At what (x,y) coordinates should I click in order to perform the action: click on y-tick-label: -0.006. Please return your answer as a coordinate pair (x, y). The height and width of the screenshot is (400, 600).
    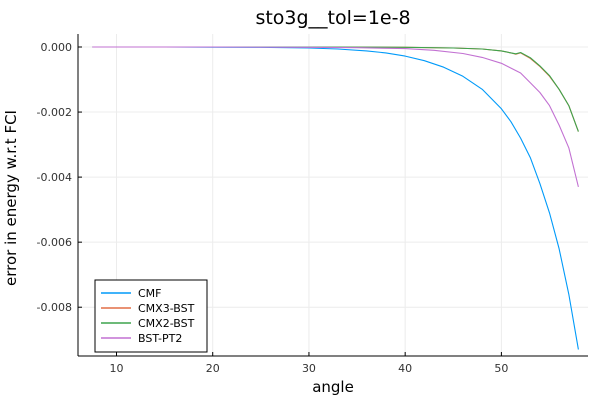
    Looking at the image, I should click on (54, 242).